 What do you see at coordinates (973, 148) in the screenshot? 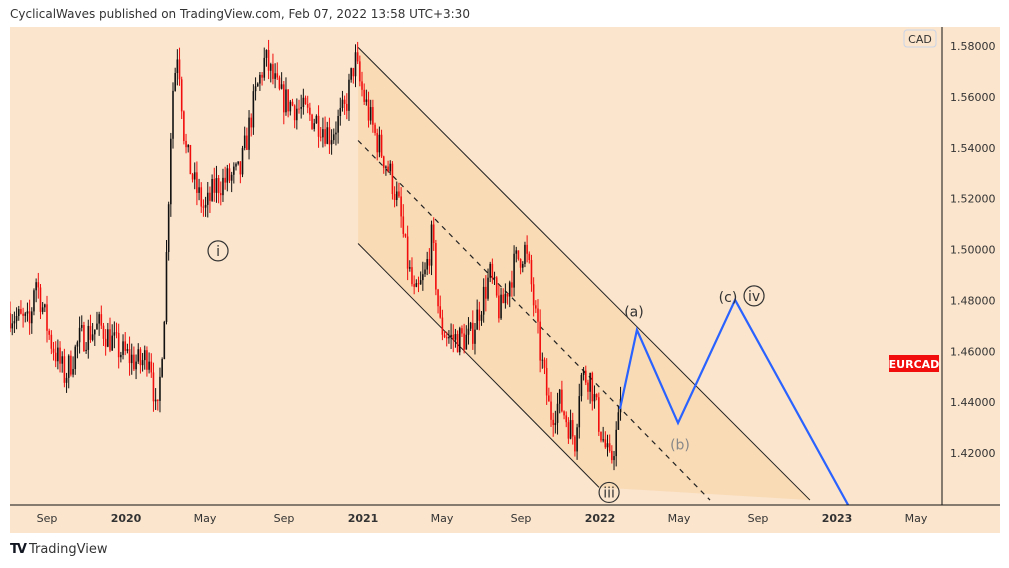
I see `price-tick-label: 1.54000` at bounding box center [973, 148].